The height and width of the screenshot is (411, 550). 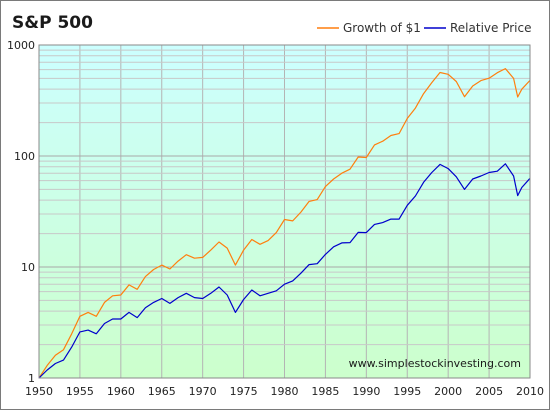 What do you see at coordinates (24, 156) in the screenshot?
I see `y-tick-label: 100` at bounding box center [24, 156].